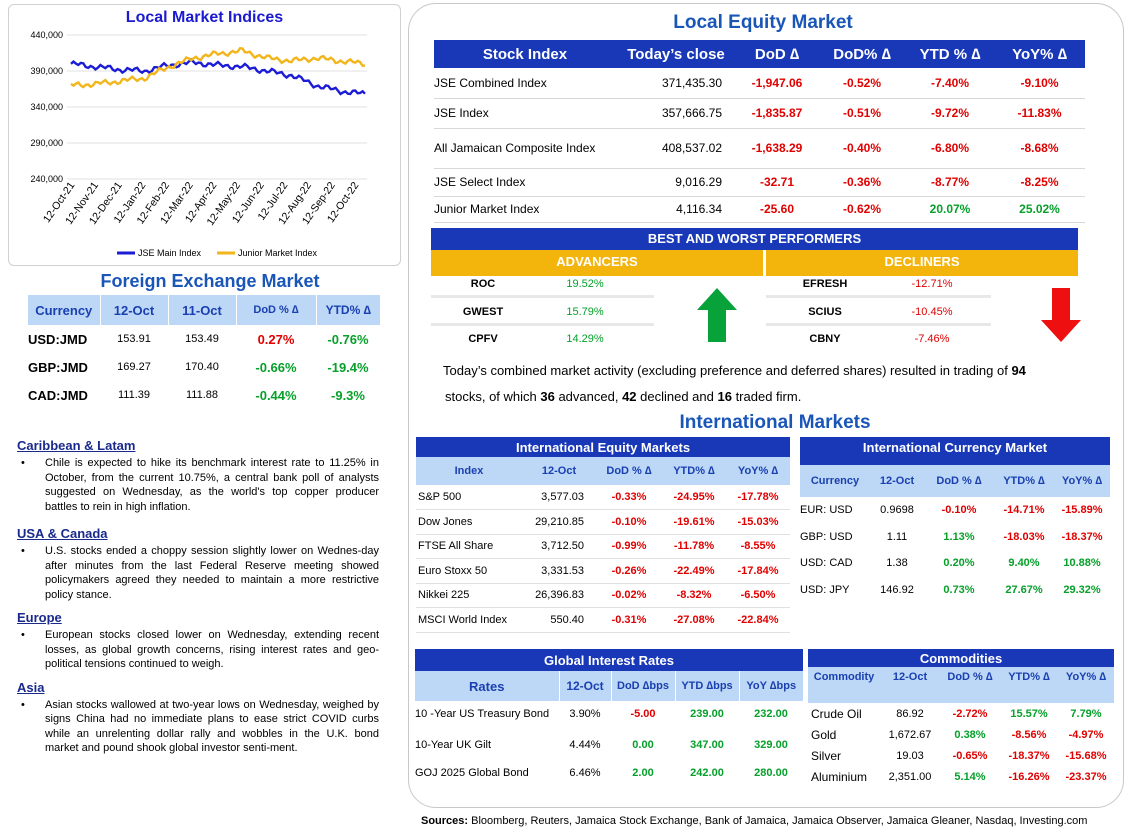 This screenshot has width=1148, height=838. I want to click on currency-dod: -0.10%, so click(959, 510).